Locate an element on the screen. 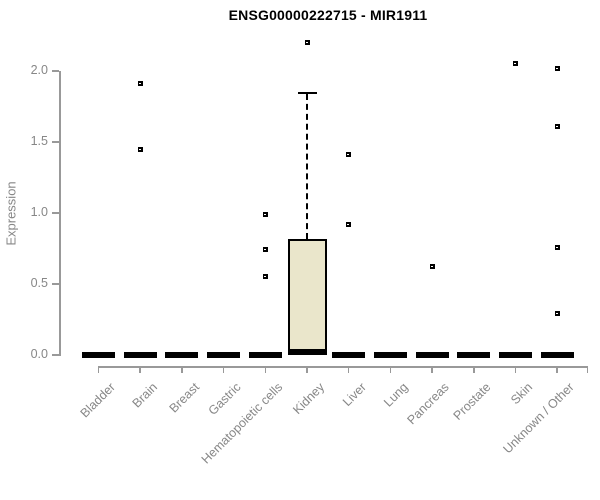  x-tick-label: Lung is located at coordinates (395, 395).